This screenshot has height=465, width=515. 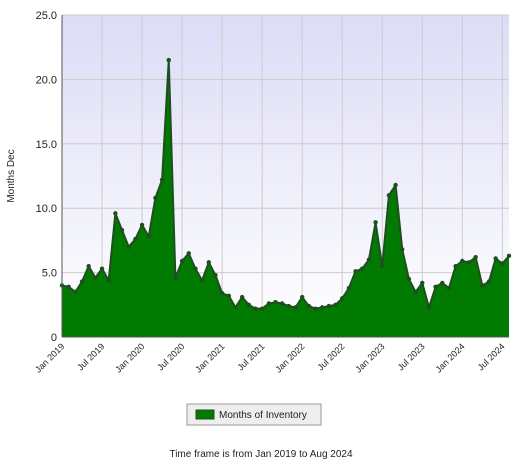 I want to click on y-tick-label: 5.0, so click(x=49, y=274).